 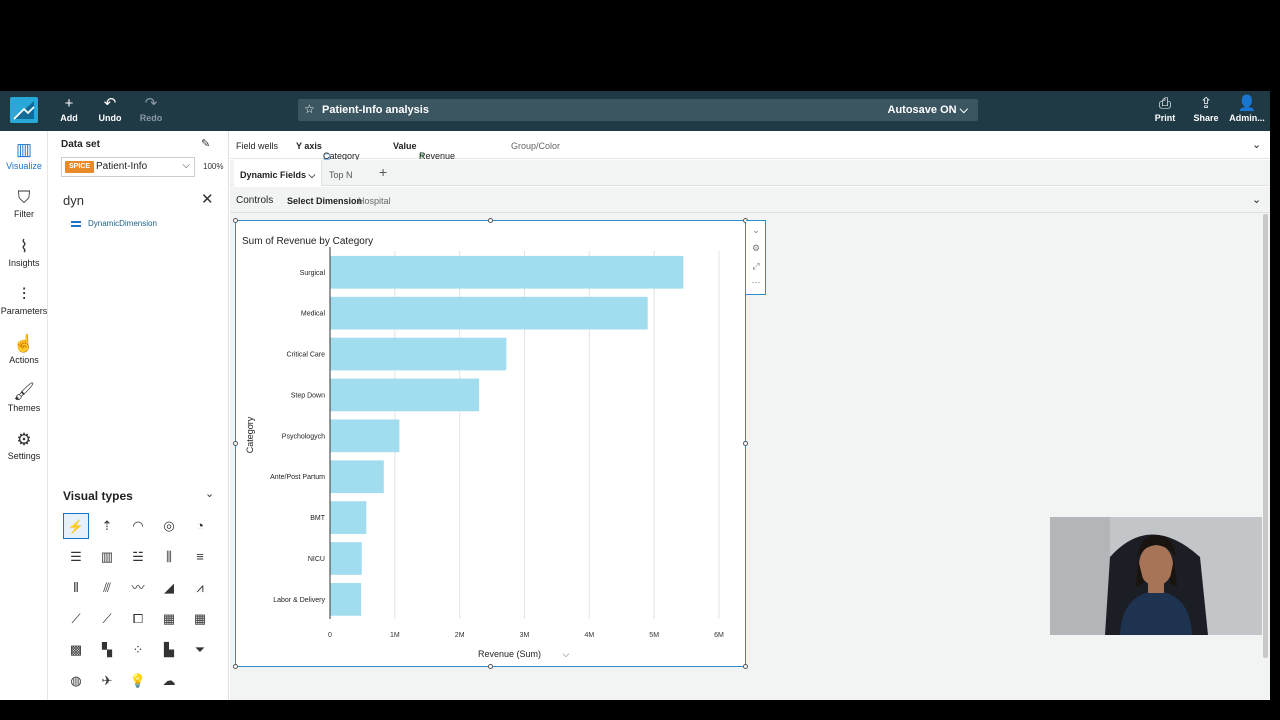 What do you see at coordinates (151, 109) in the screenshot?
I see `redo-button: ↷ Redo` at bounding box center [151, 109].